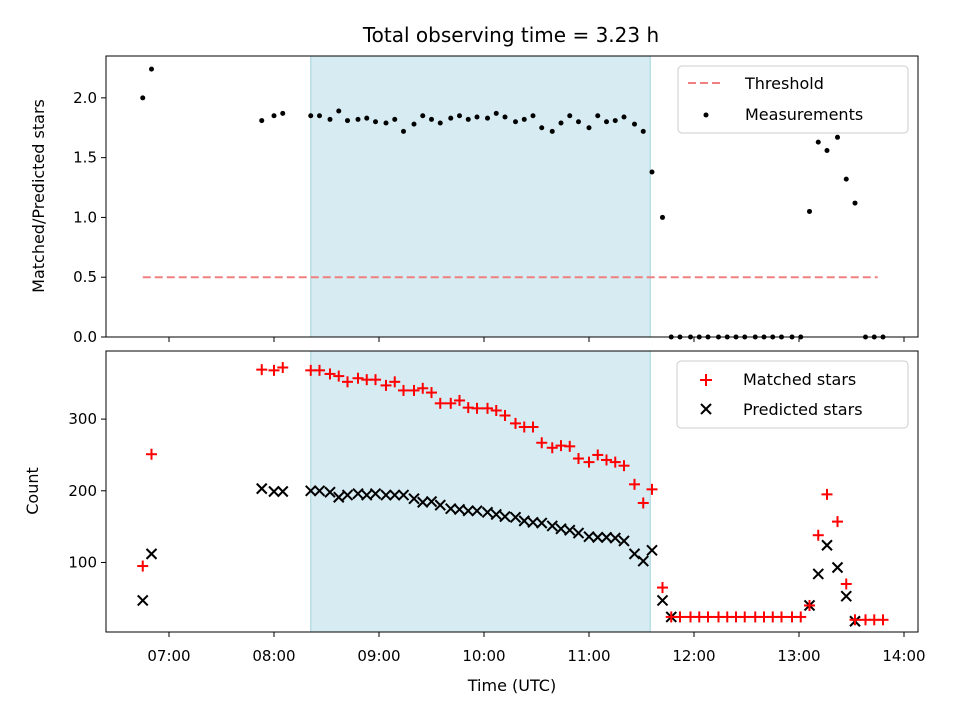 The width and height of the screenshot is (960, 724). Describe the element at coordinates (85, 217) in the screenshot. I see `top-y-tick-label: 1.0` at that location.